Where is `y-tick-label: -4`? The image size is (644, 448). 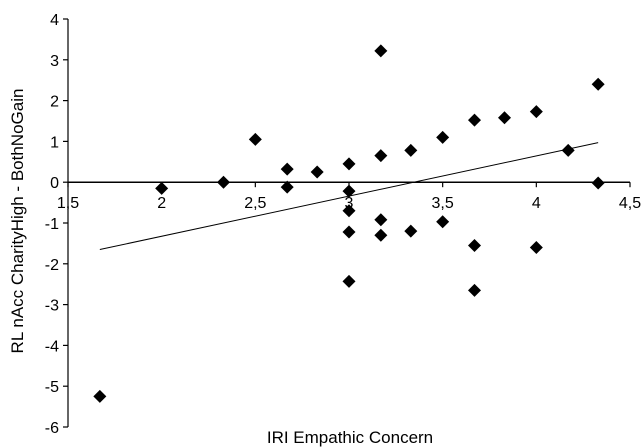
y-tick-label: -4 is located at coordinates (52, 346).